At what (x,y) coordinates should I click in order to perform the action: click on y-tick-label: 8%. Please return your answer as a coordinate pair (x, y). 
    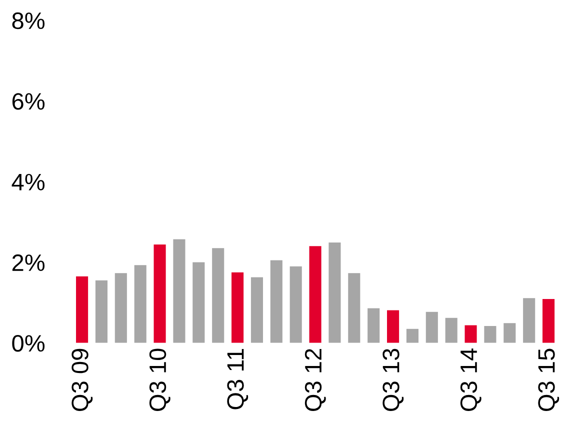
    Looking at the image, I should click on (28, 21).